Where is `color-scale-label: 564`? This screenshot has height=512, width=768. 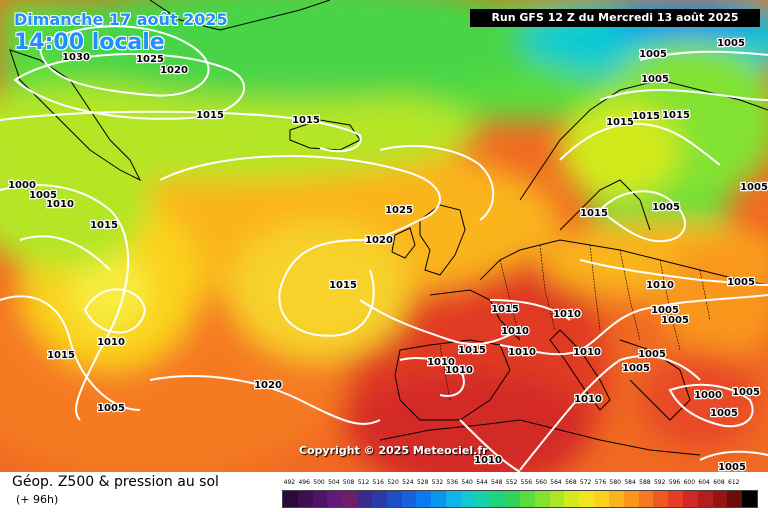 color-scale-label: 564 is located at coordinates (556, 482).